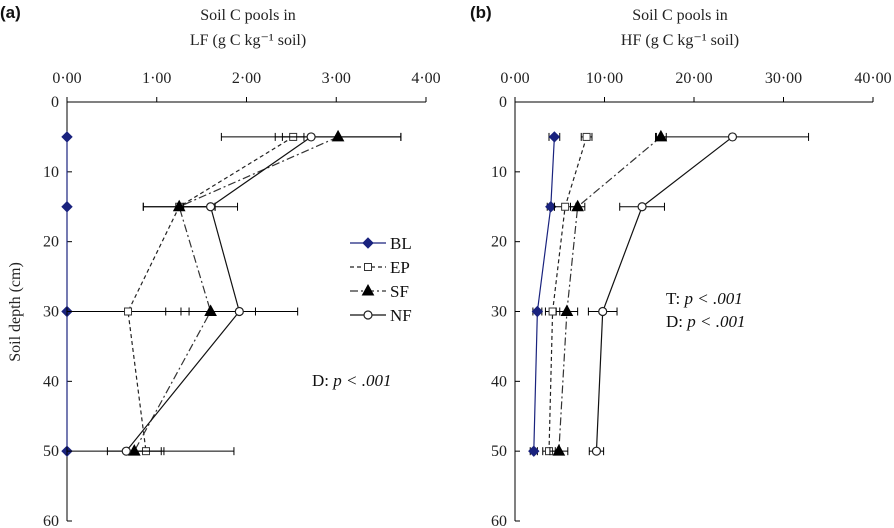 This screenshot has width=894, height=528. What do you see at coordinates (401, 243) in the screenshot?
I see `legend-label: BL` at bounding box center [401, 243].